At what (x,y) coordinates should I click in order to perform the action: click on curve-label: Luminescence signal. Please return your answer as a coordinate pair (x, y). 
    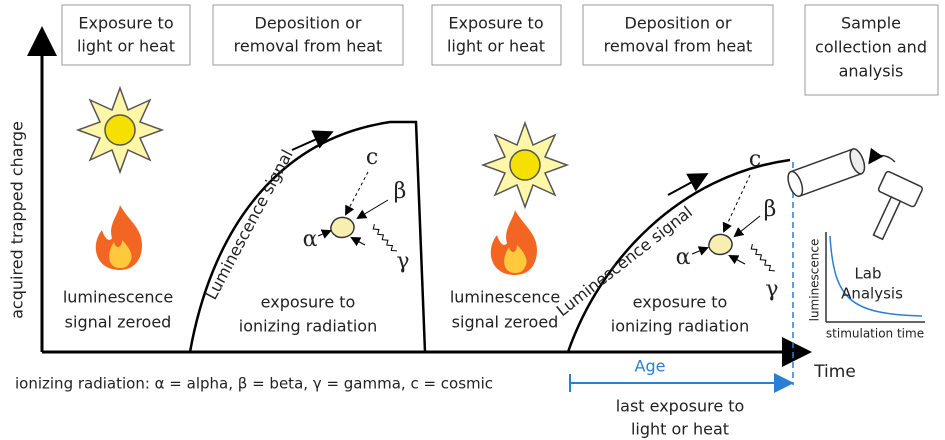
    Looking at the image, I should click on (249, 224).